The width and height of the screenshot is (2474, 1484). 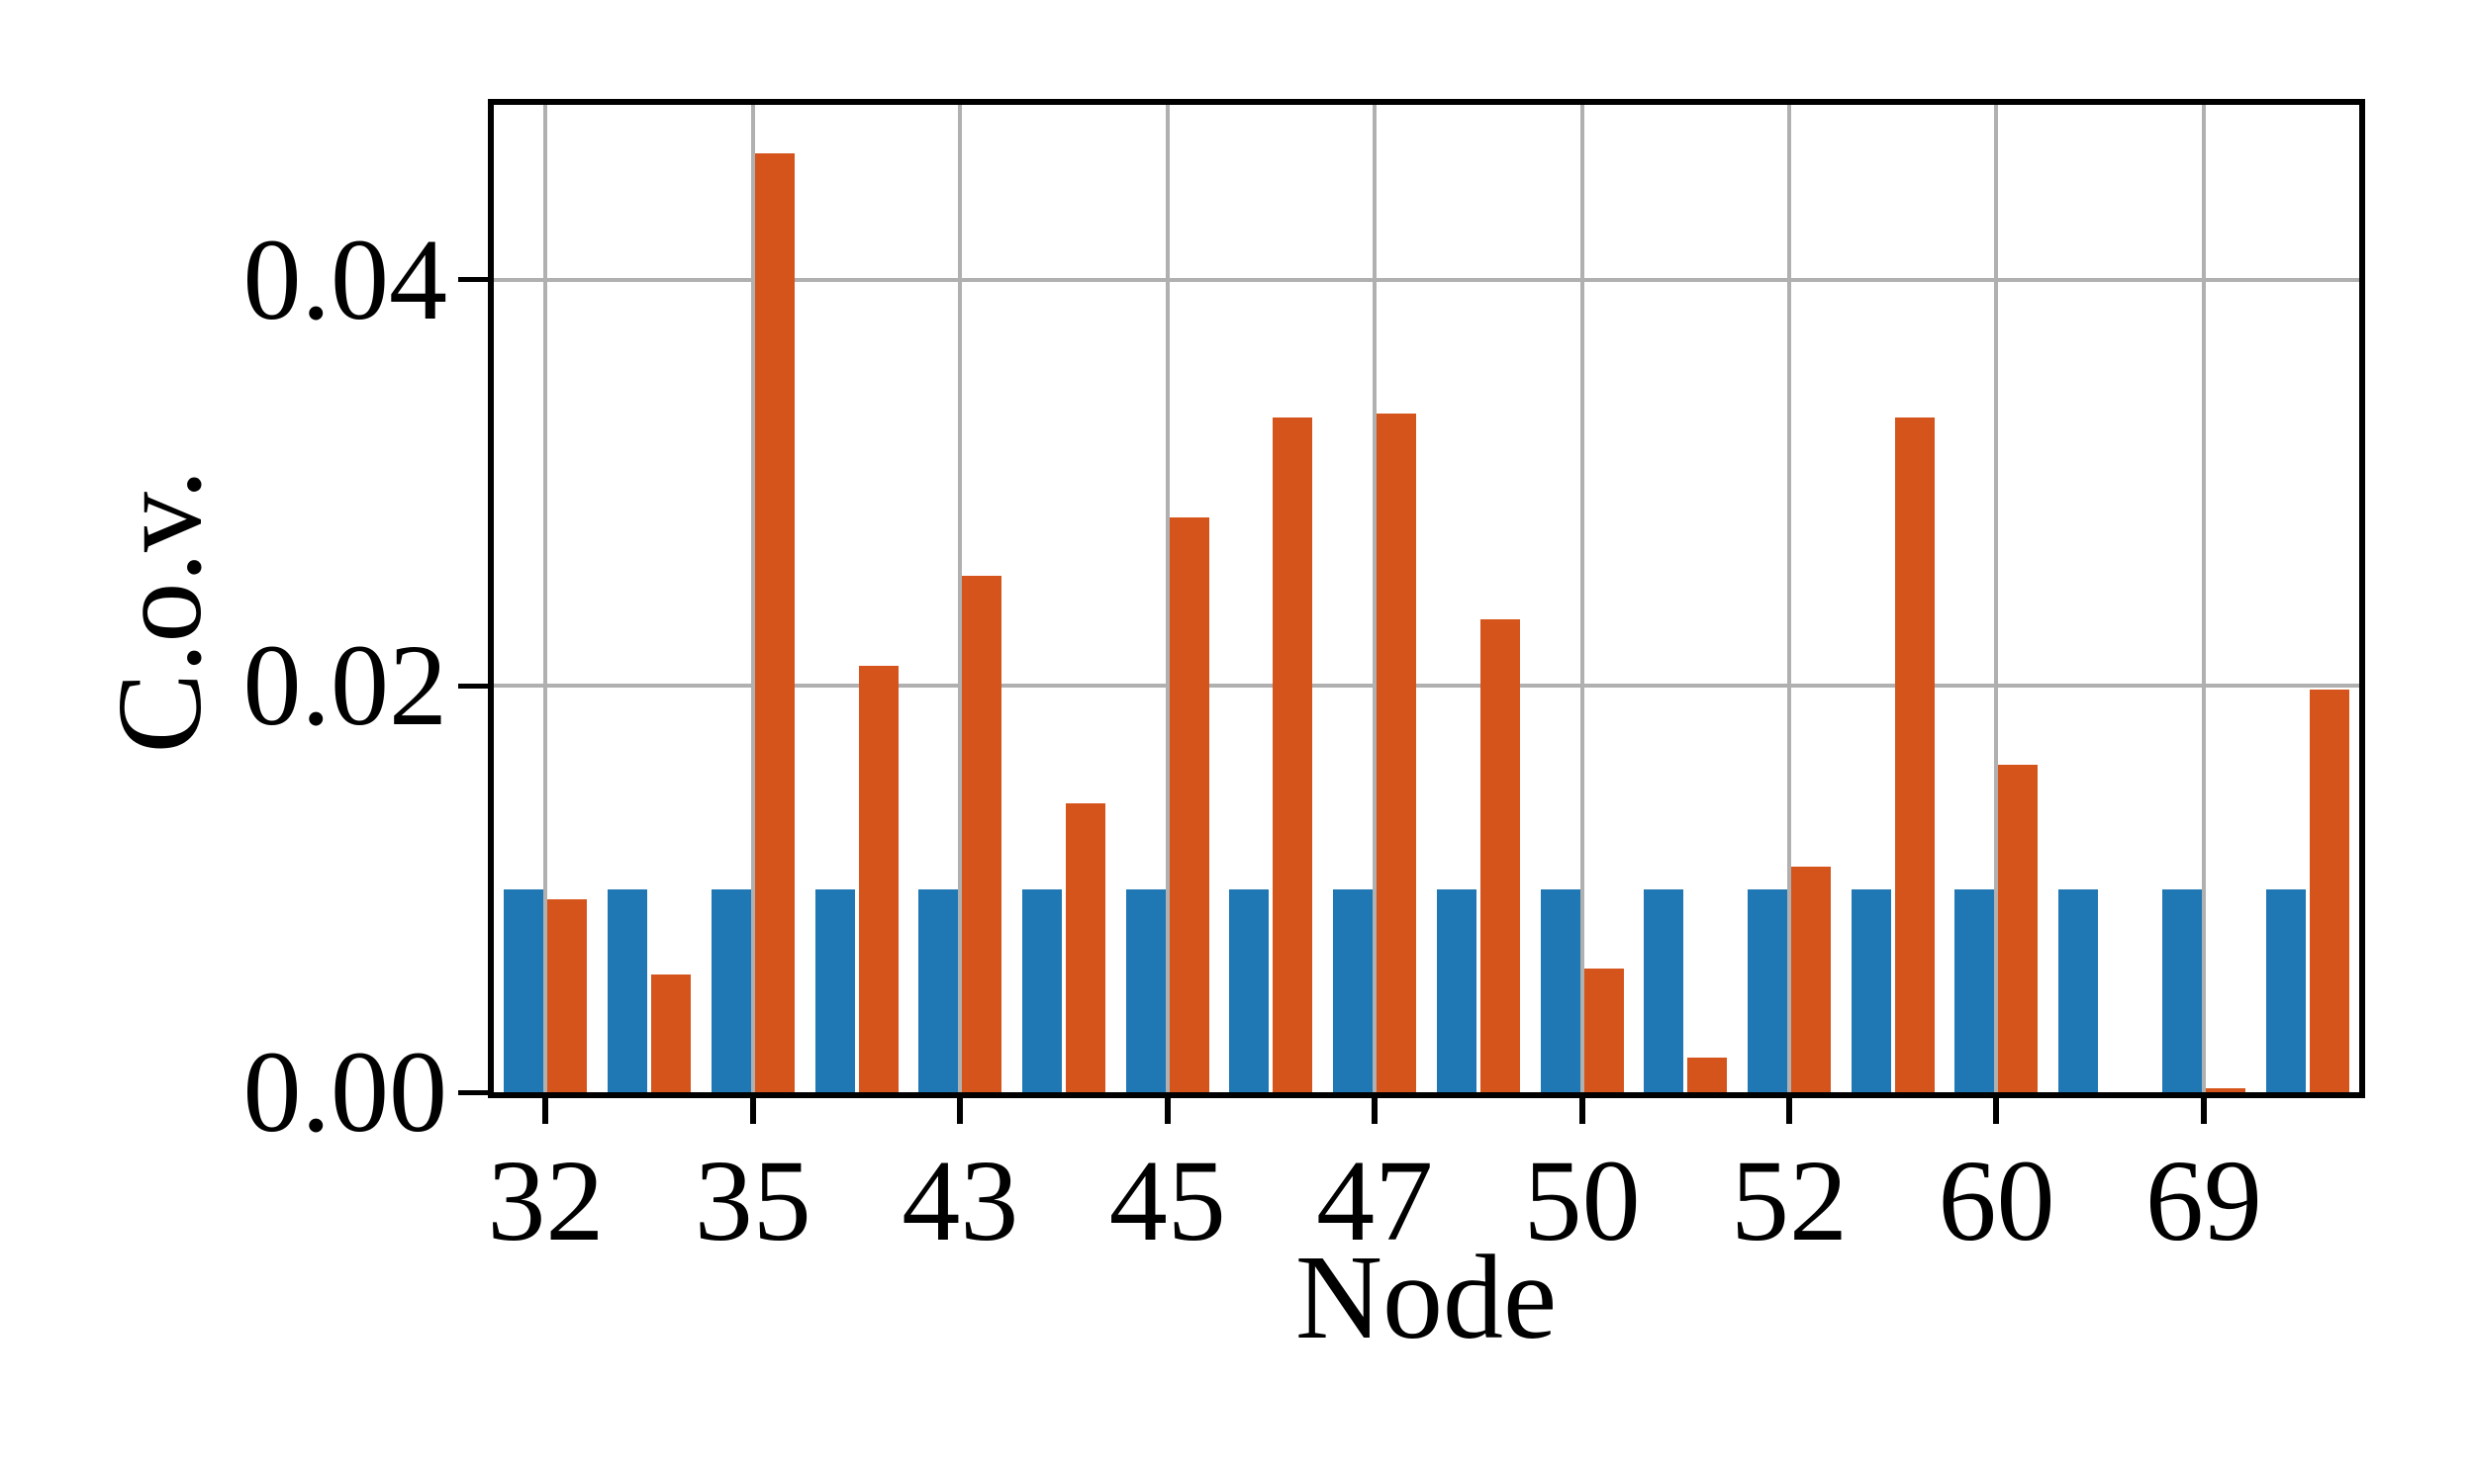 What do you see at coordinates (1426, 1297) in the screenshot?
I see `x-axis-title: Node` at bounding box center [1426, 1297].